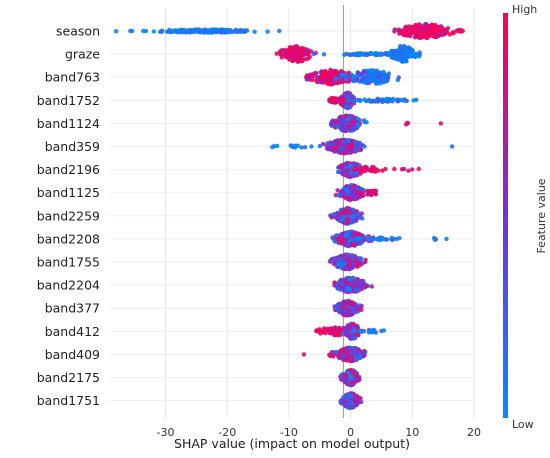 This screenshot has width=550, height=458. Describe the element at coordinates (412, 432) in the screenshot. I see `x-tick-label: 10` at that location.